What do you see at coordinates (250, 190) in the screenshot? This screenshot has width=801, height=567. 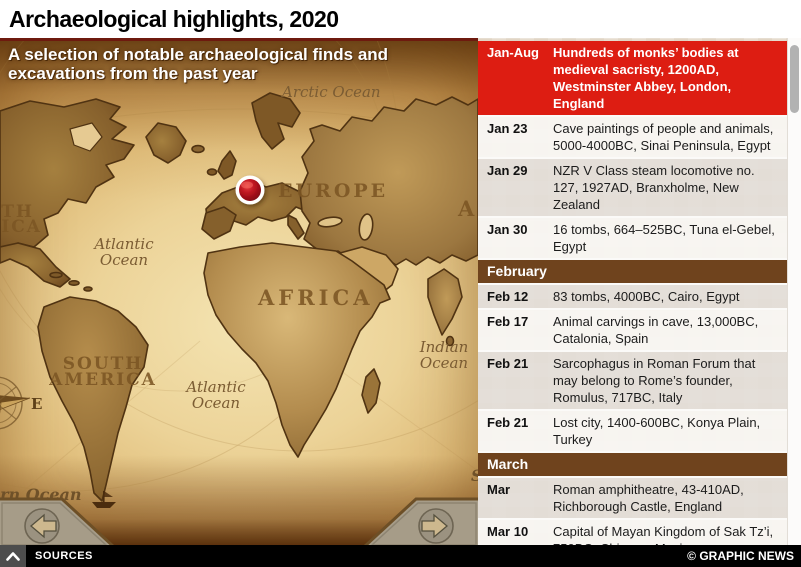 I see `location-marker` at bounding box center [250, 190].